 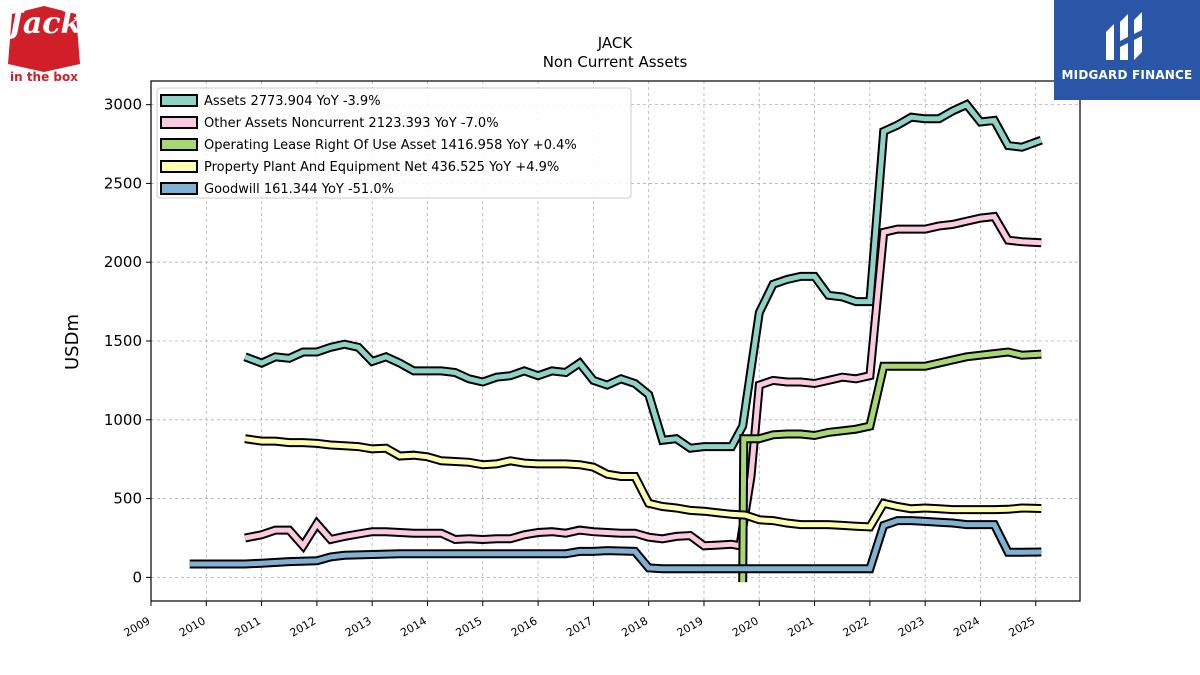 I want to click on x-tick-label: 2022, so click(x=856, y=626).